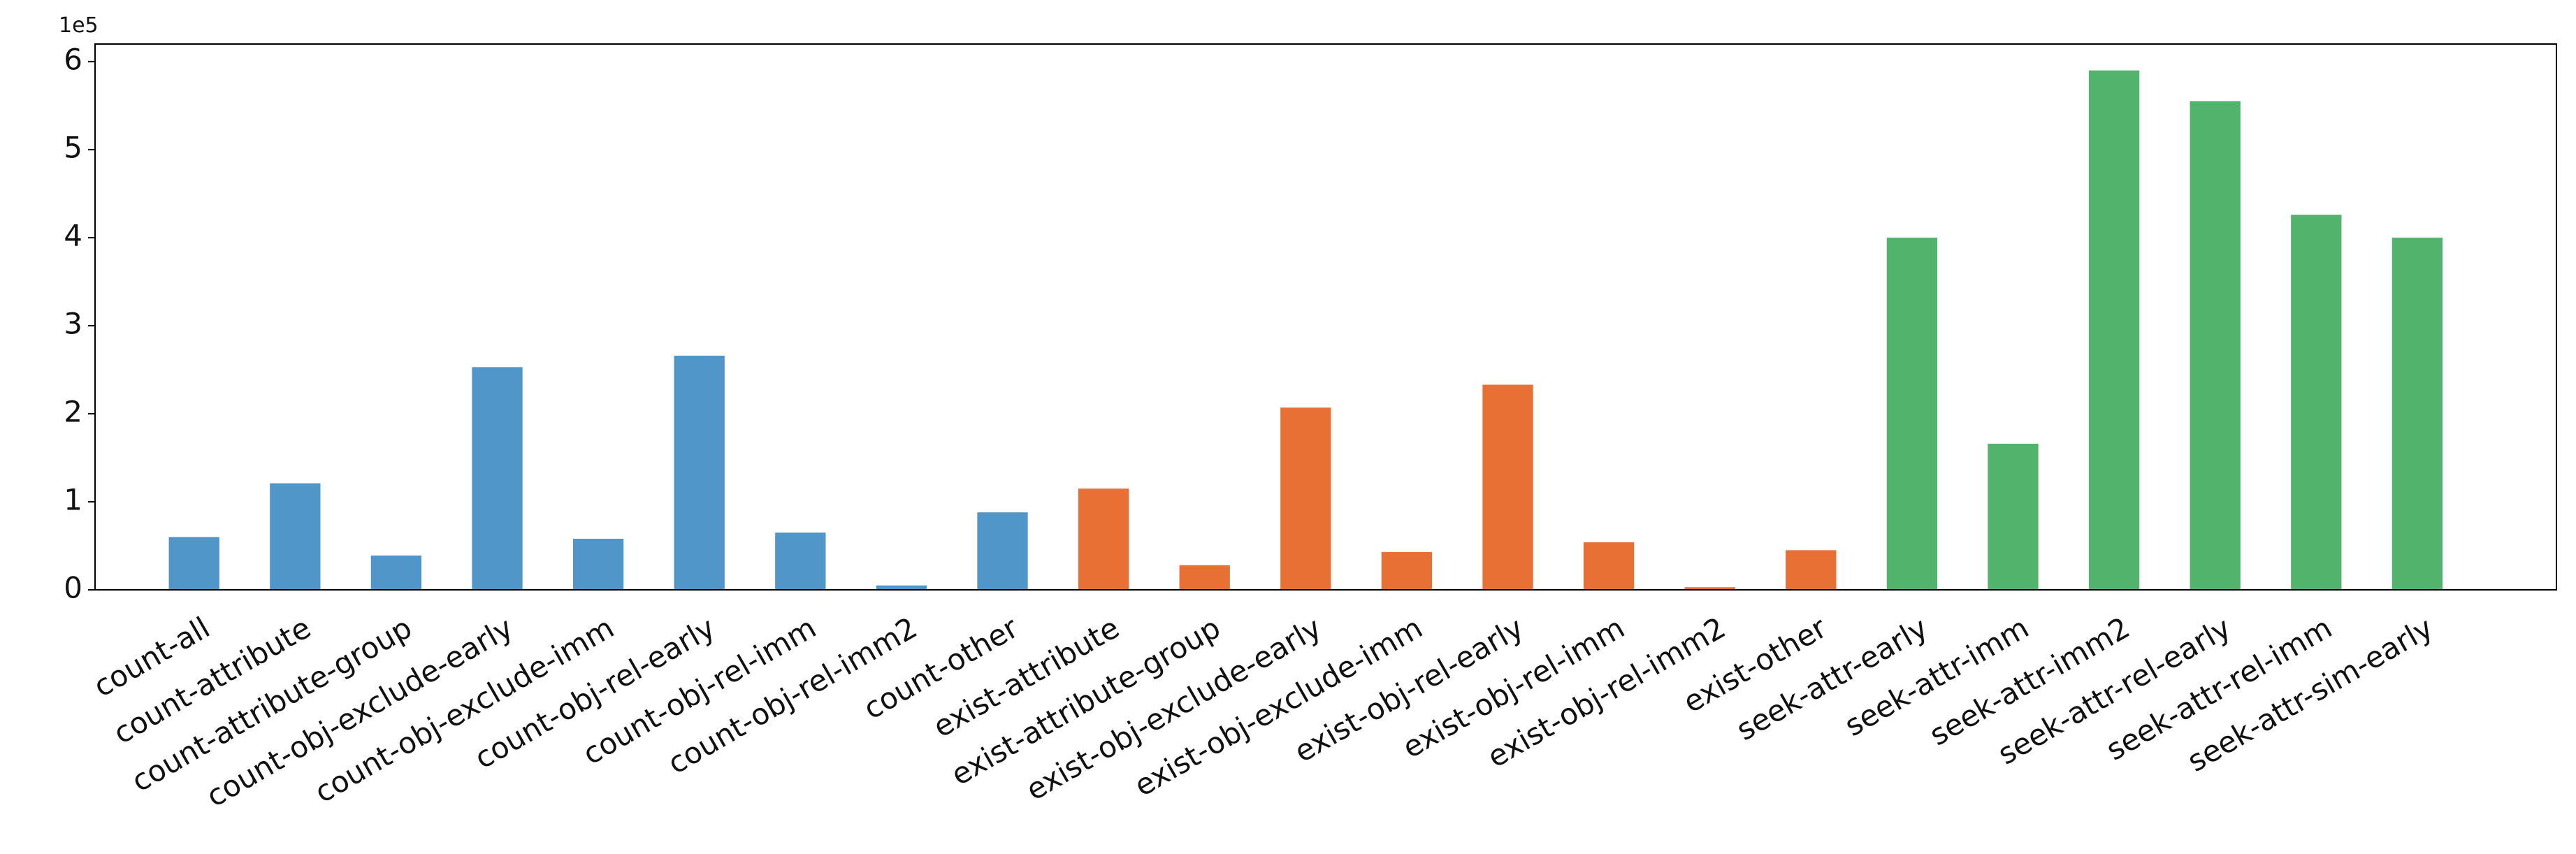 The width and height of the screenshot is (2576, 854). I want to click on y-tick-label: 5, so click(73, 148).